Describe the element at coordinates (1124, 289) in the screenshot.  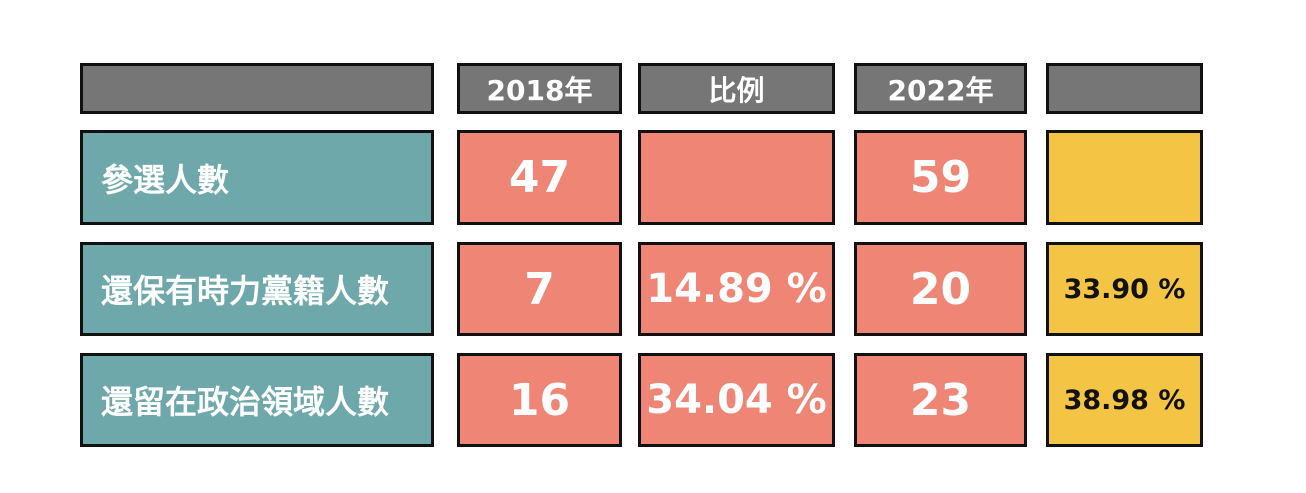
I see `cell-party-members-ratio-2022: 33.90 %` at that location.